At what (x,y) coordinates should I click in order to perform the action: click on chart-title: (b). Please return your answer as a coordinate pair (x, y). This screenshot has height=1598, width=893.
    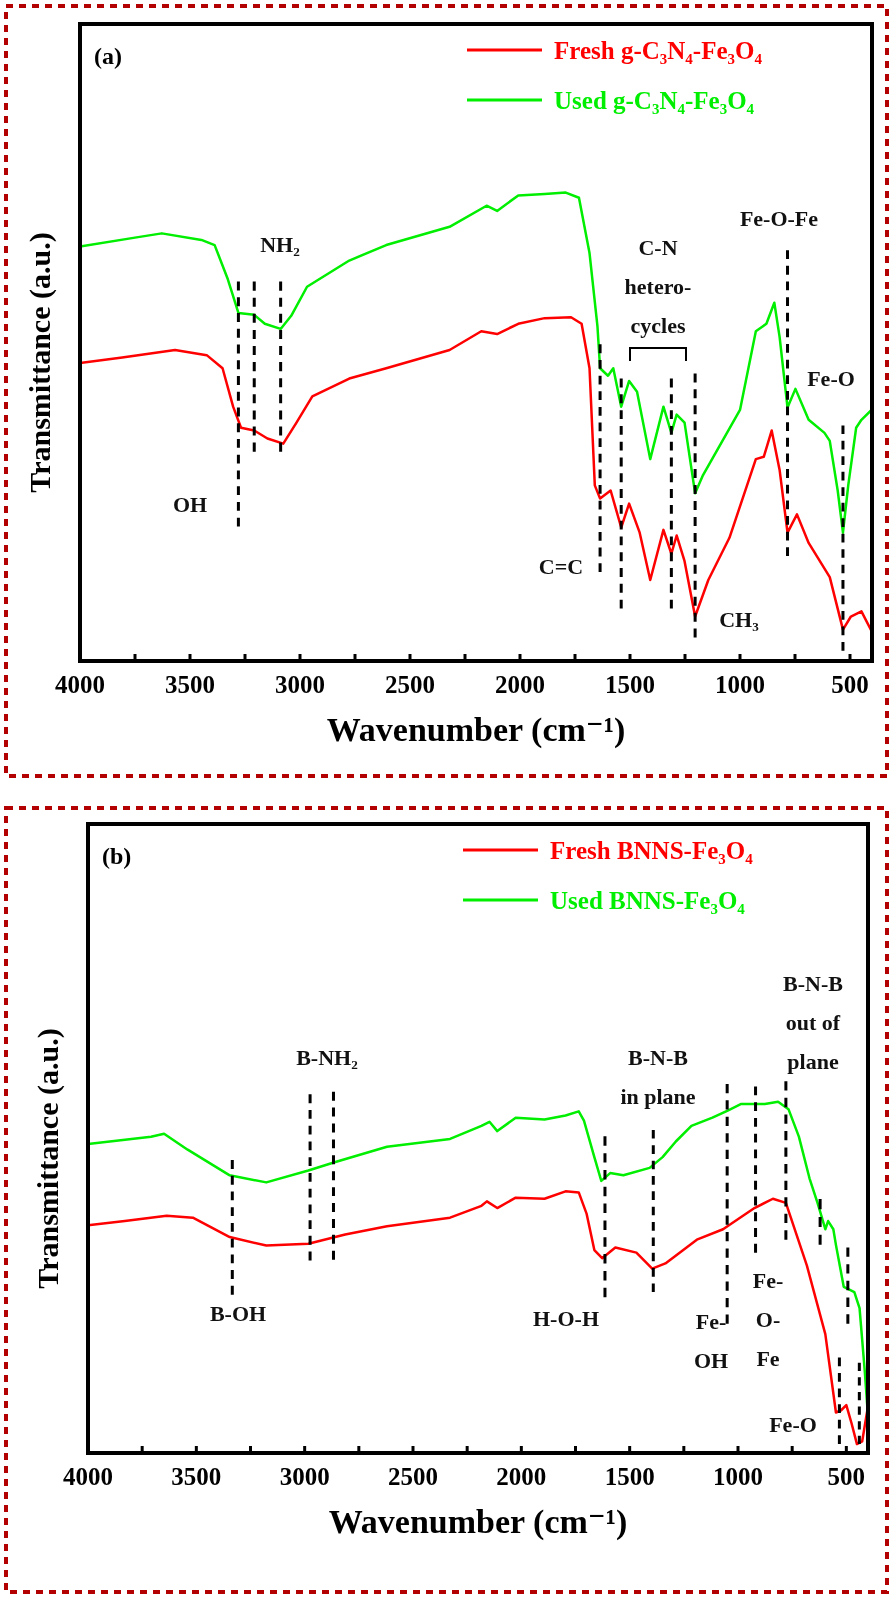
    Looking at the image, I should click on (117, 856).